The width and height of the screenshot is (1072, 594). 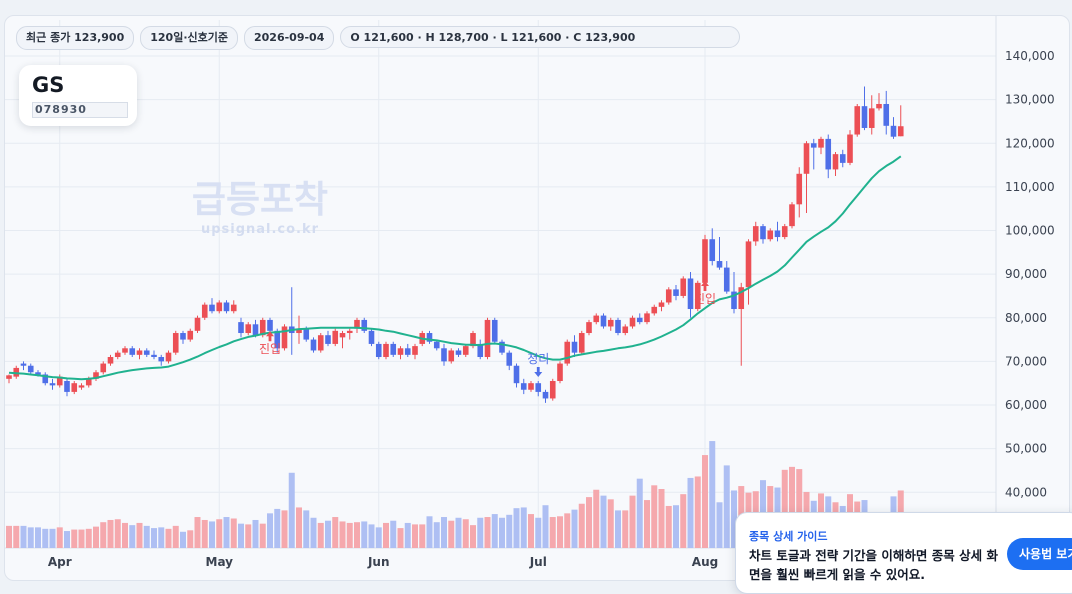 What do you see at coordinates (378, 562) in the screenshot?
I see `x-tick-label: Jun` at bounding box center [378, 562].